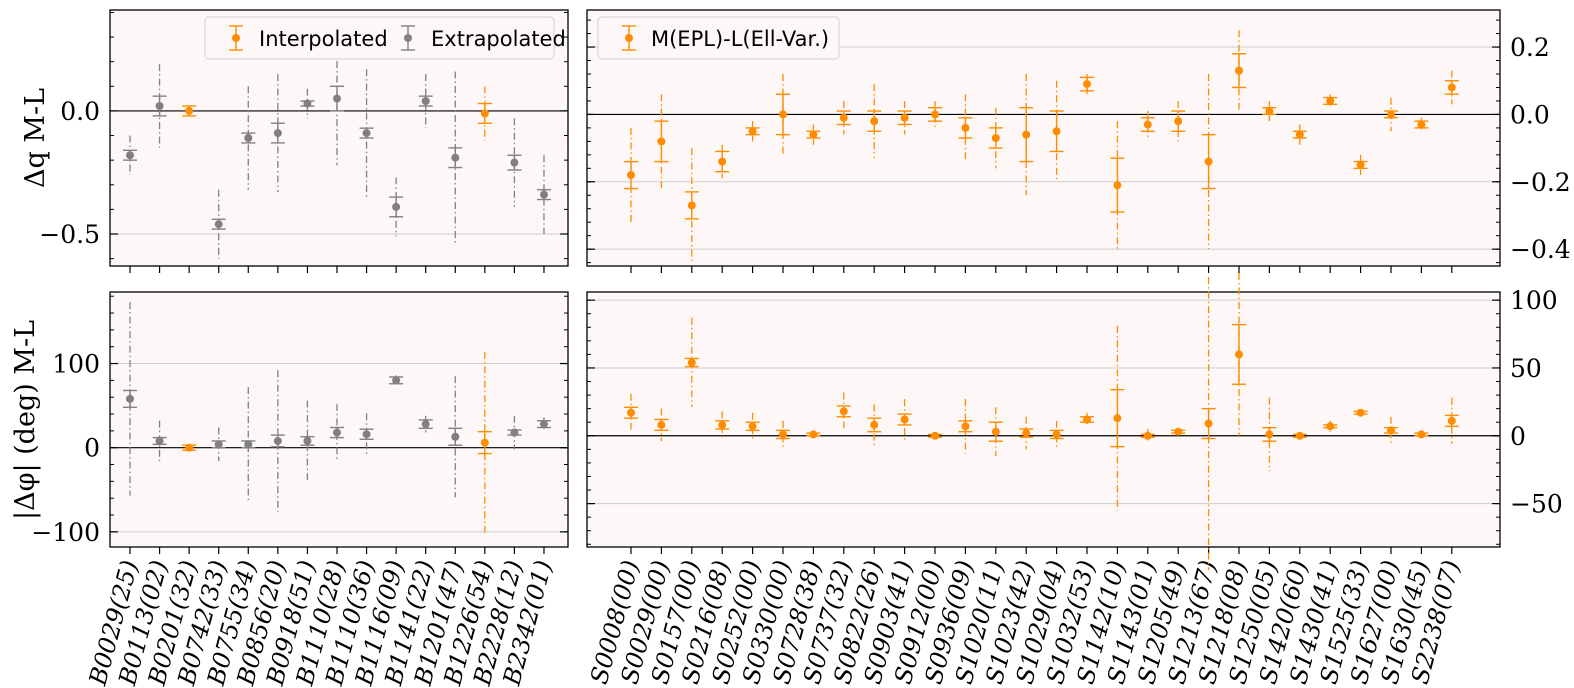 The height and width of the screenshot is (688, 1574). I want to click on legend-label-mepl: M(EPL)-L(Ell-Var.), so click(740, 39).